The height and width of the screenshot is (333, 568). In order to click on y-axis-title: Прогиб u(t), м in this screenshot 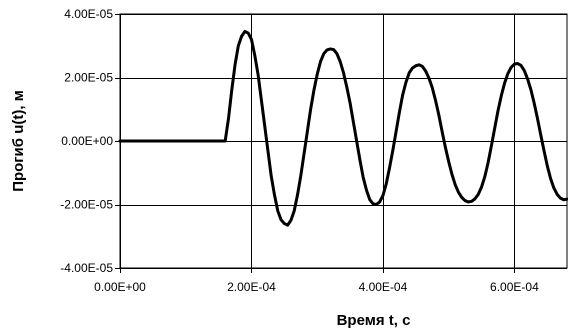, I will do `click(18, 141)`.